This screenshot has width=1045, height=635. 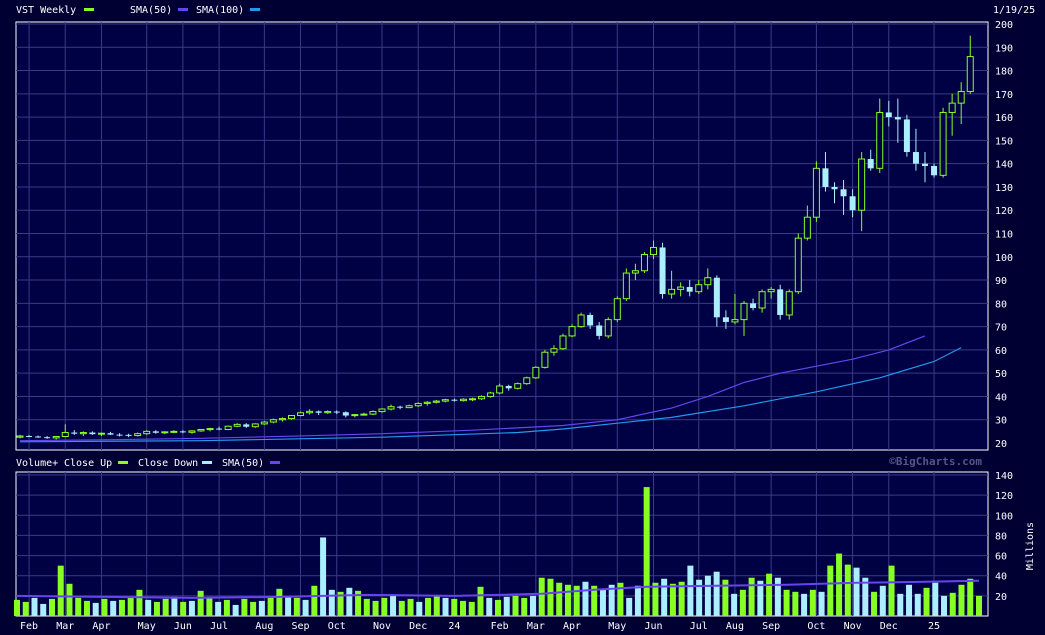 What do you see at coordinates (1001, 328) in the screenshot?
I see `price-y-tick-label: 70` at bounding box center [1001, 328].